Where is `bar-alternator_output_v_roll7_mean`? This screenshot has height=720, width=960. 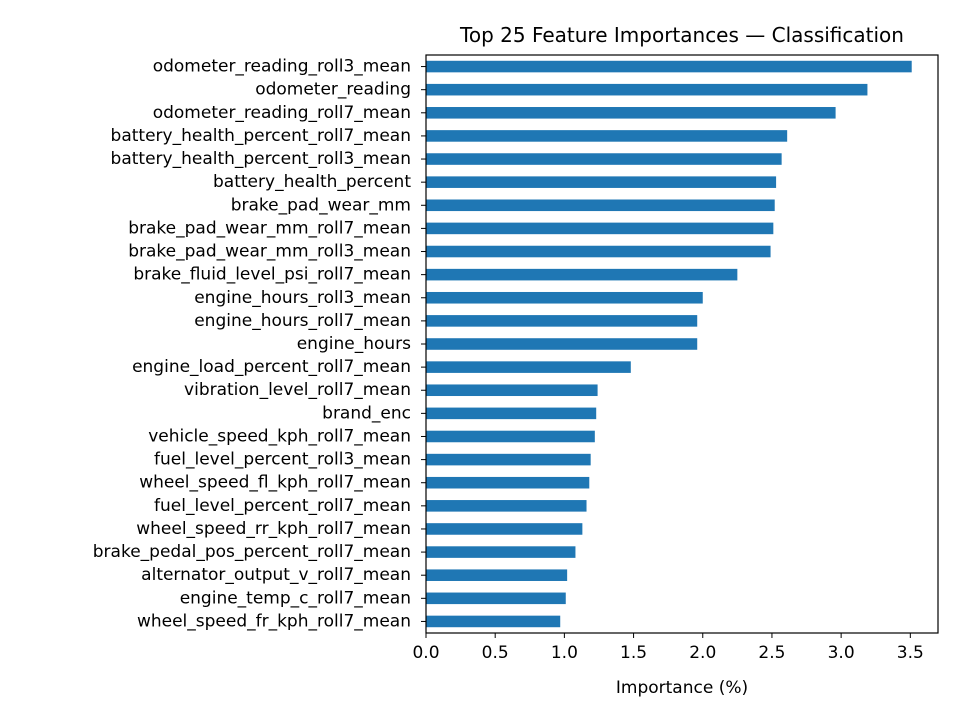 bar-alternator_output_v_roll7_mean is located at coordinates (497, 575).